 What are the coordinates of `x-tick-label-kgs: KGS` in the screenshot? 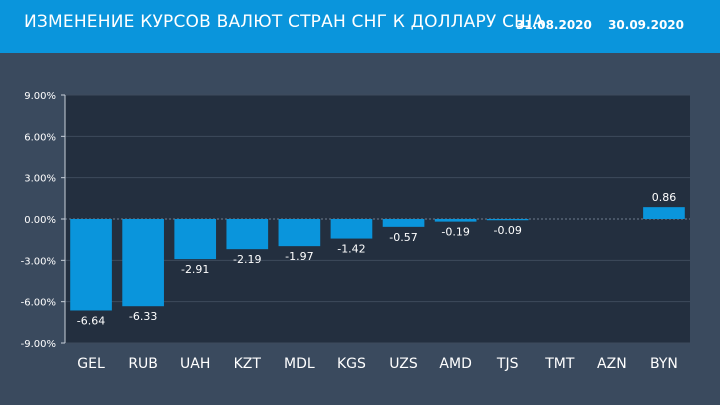 It's located at (351, 364).